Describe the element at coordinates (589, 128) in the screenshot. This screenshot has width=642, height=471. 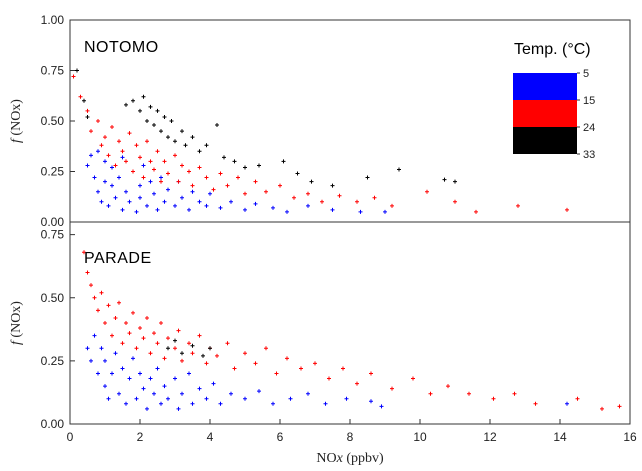
I see `legend-tick-label: 24` at that location.